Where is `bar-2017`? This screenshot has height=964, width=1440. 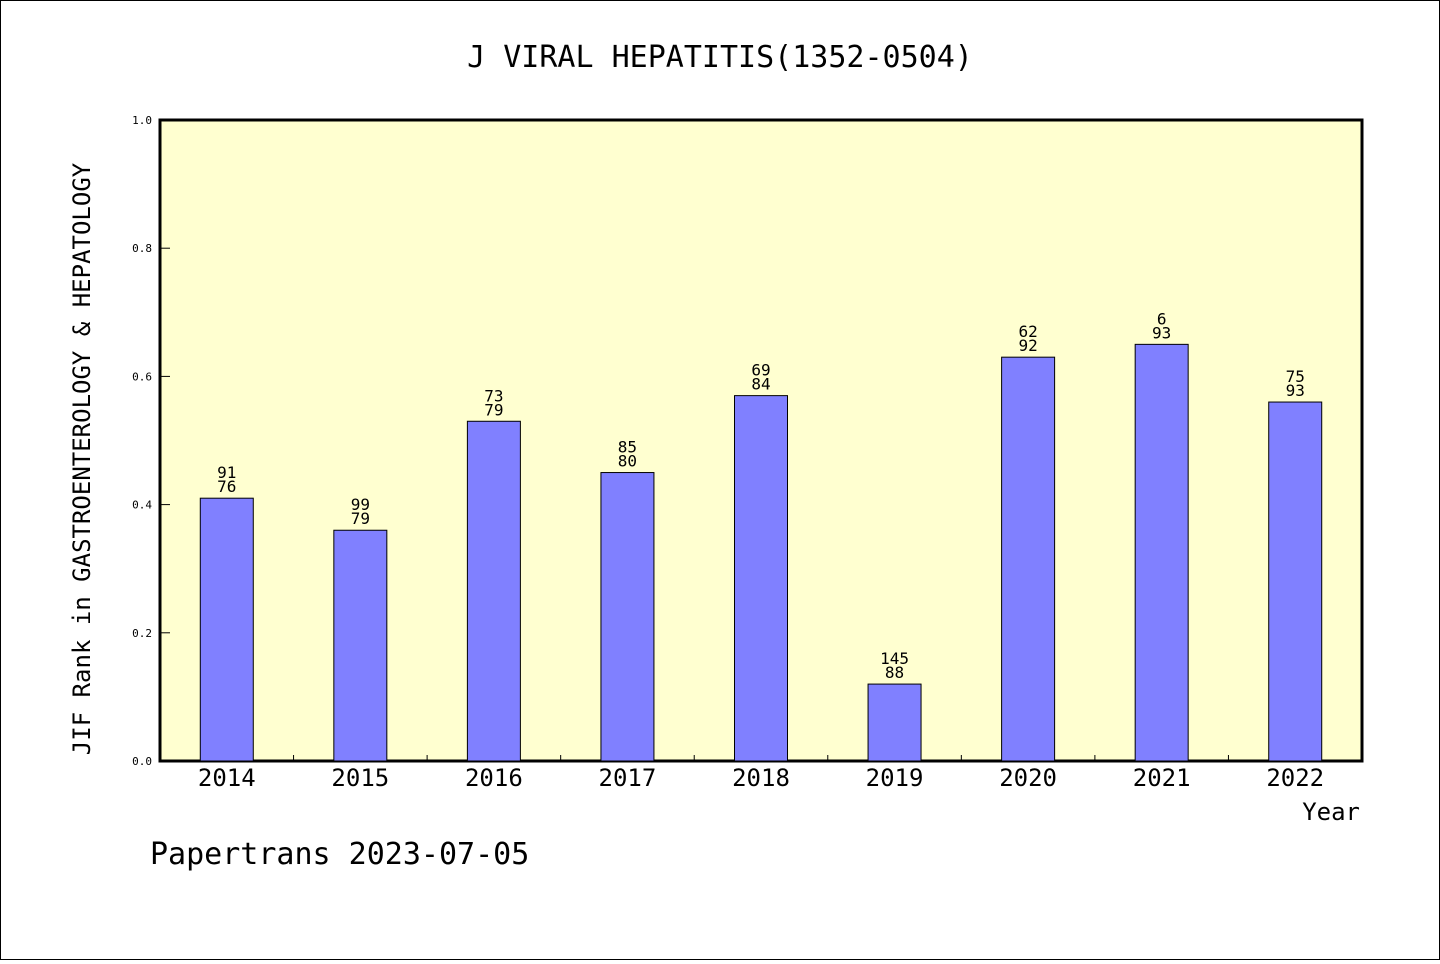
bar-2017 is located at coordinates (627, 617).